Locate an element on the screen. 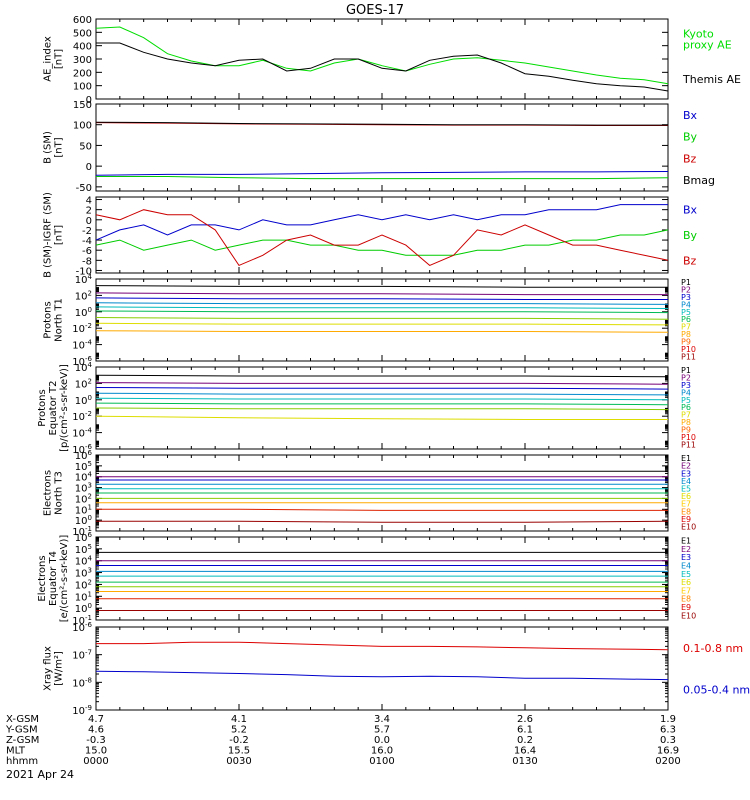 This screenshot has width=750, height=800. y-axis-label: Equator T4 is located at coordinates (53, 578).